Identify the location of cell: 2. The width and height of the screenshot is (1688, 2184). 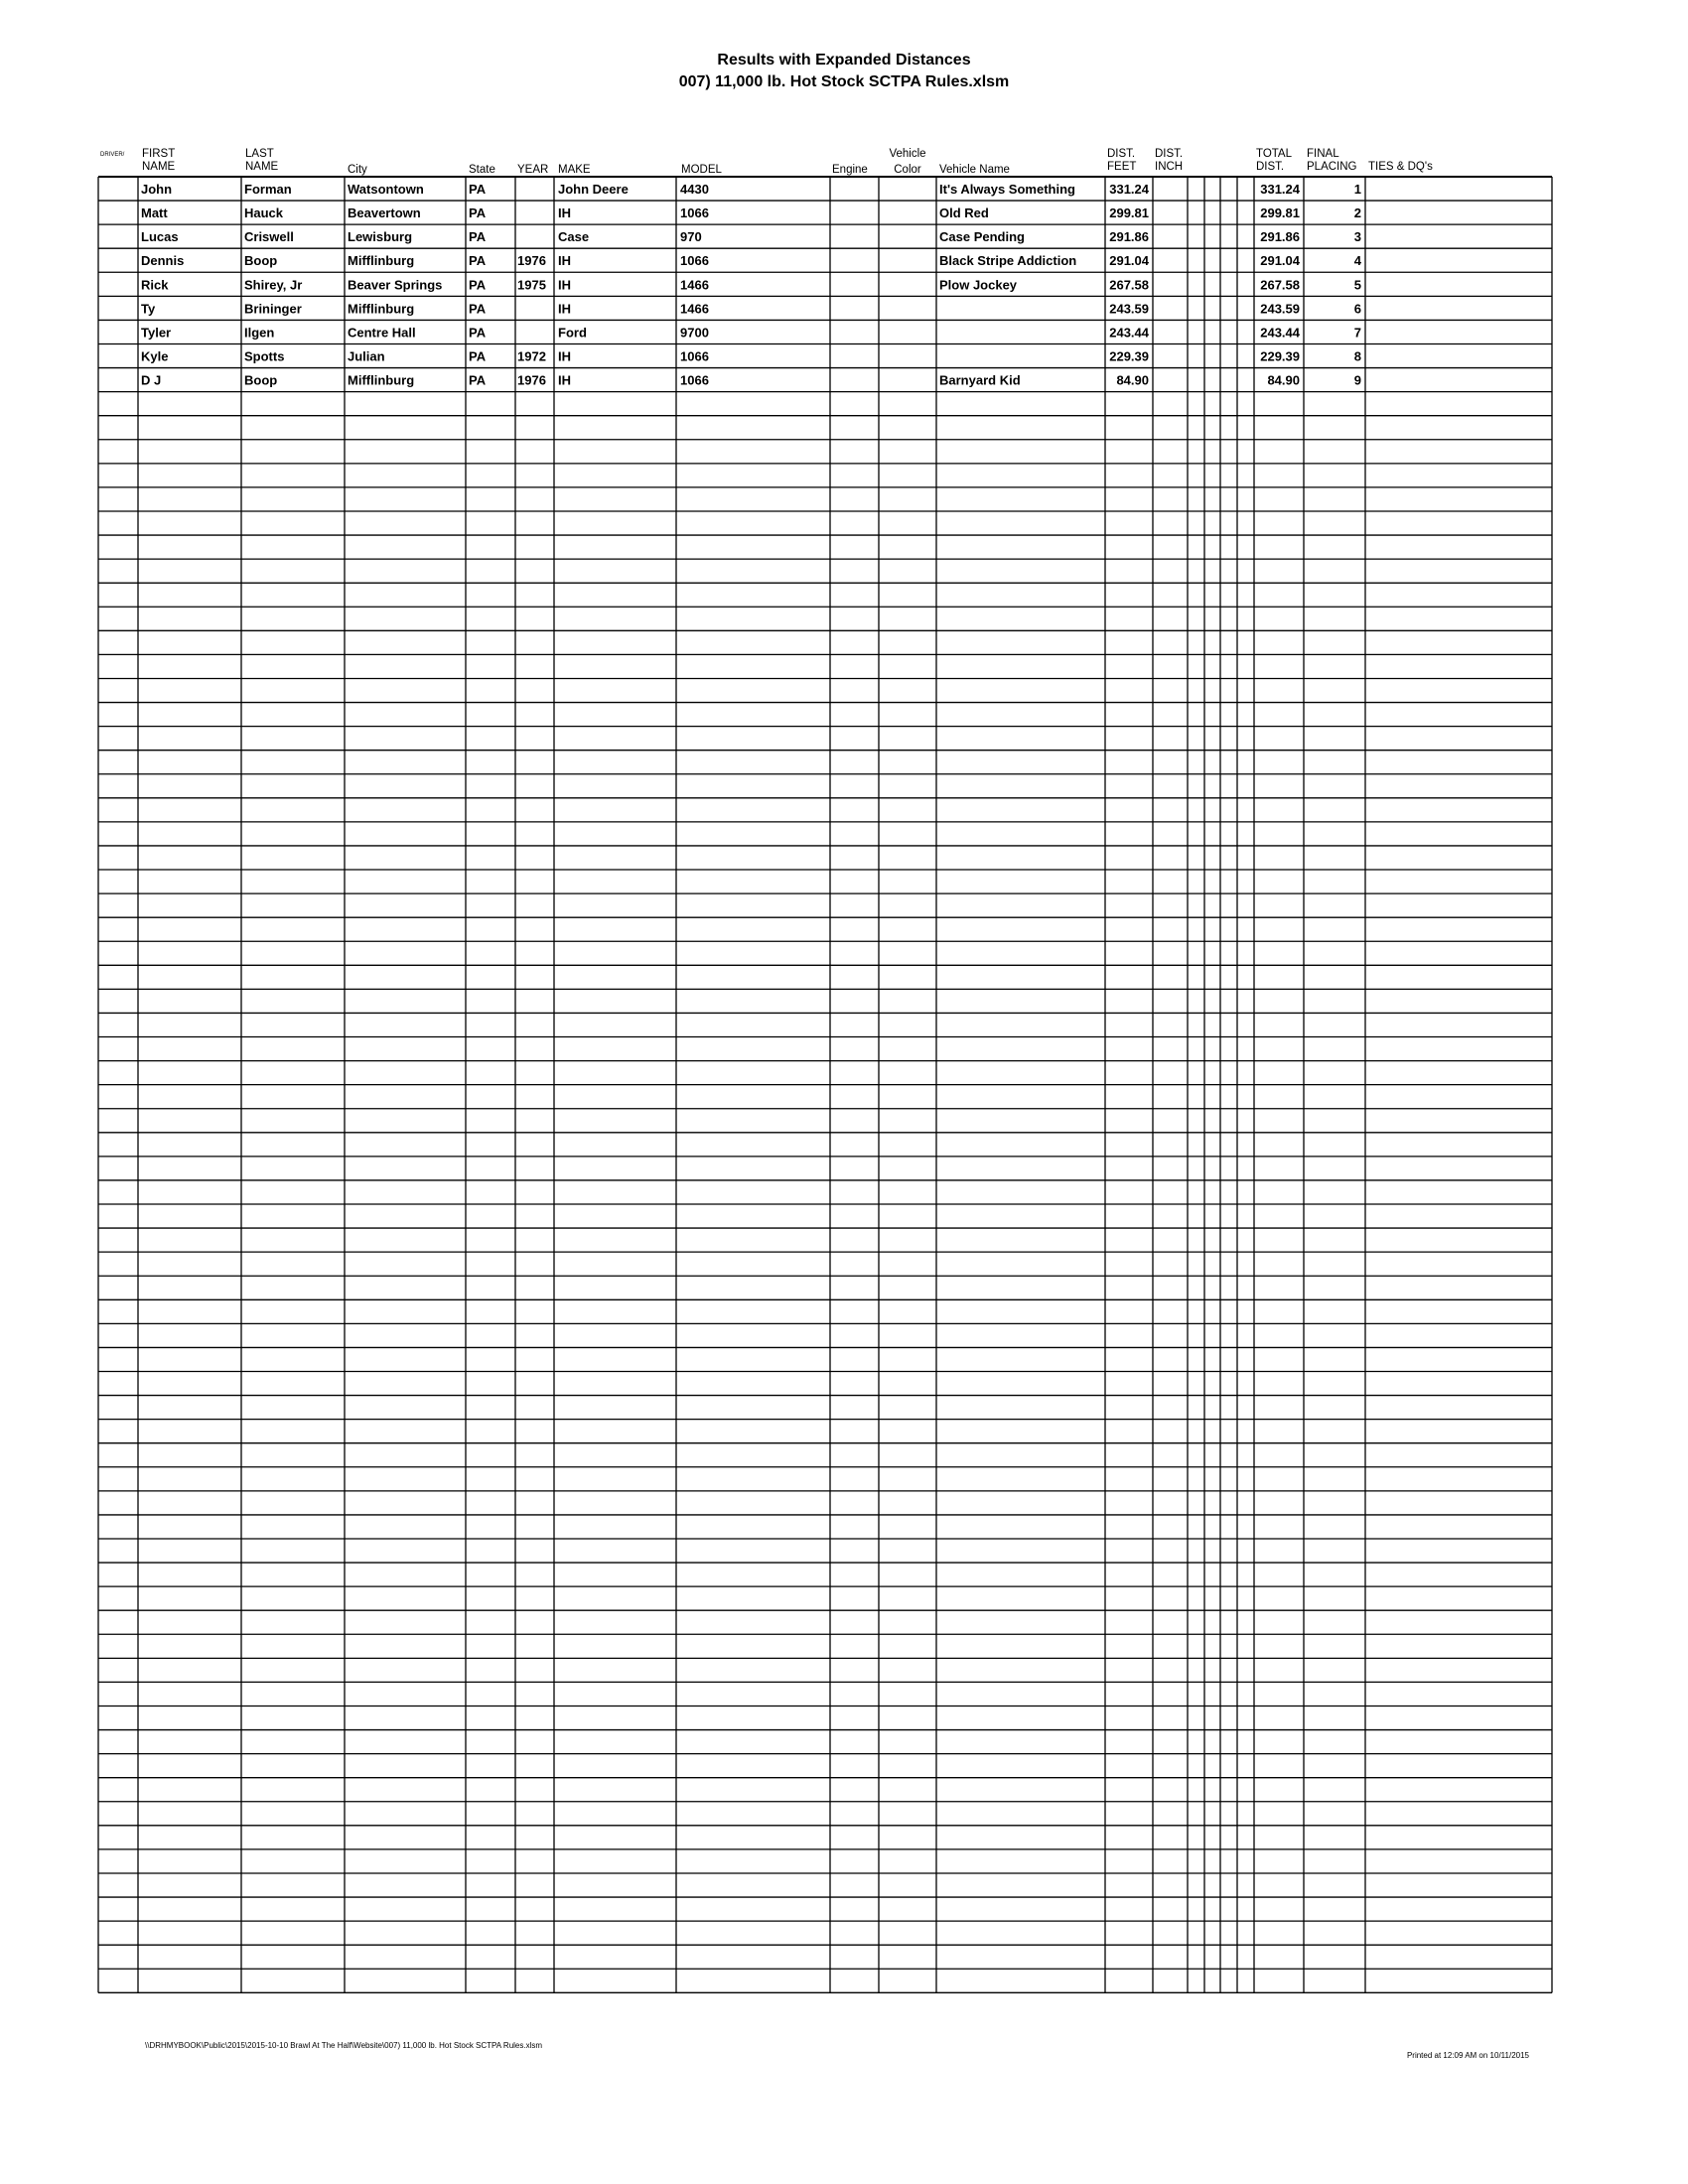
(1357, 212).